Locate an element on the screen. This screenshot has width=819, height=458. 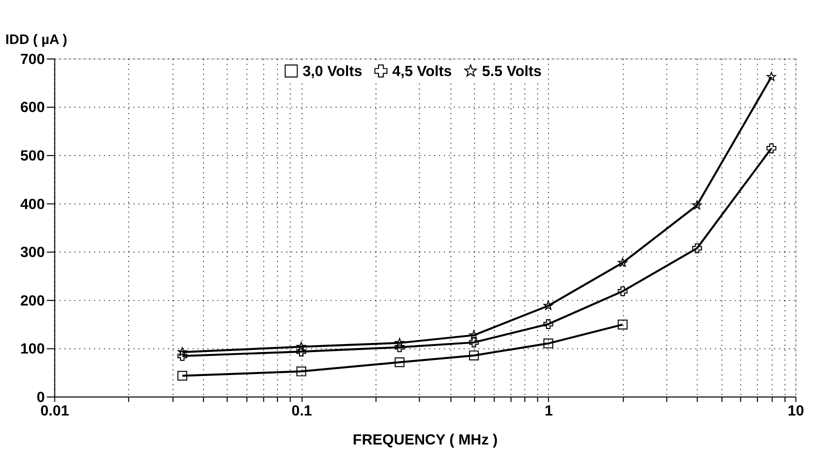
y-tick-label: 200 is located at coordinates (32, 301).